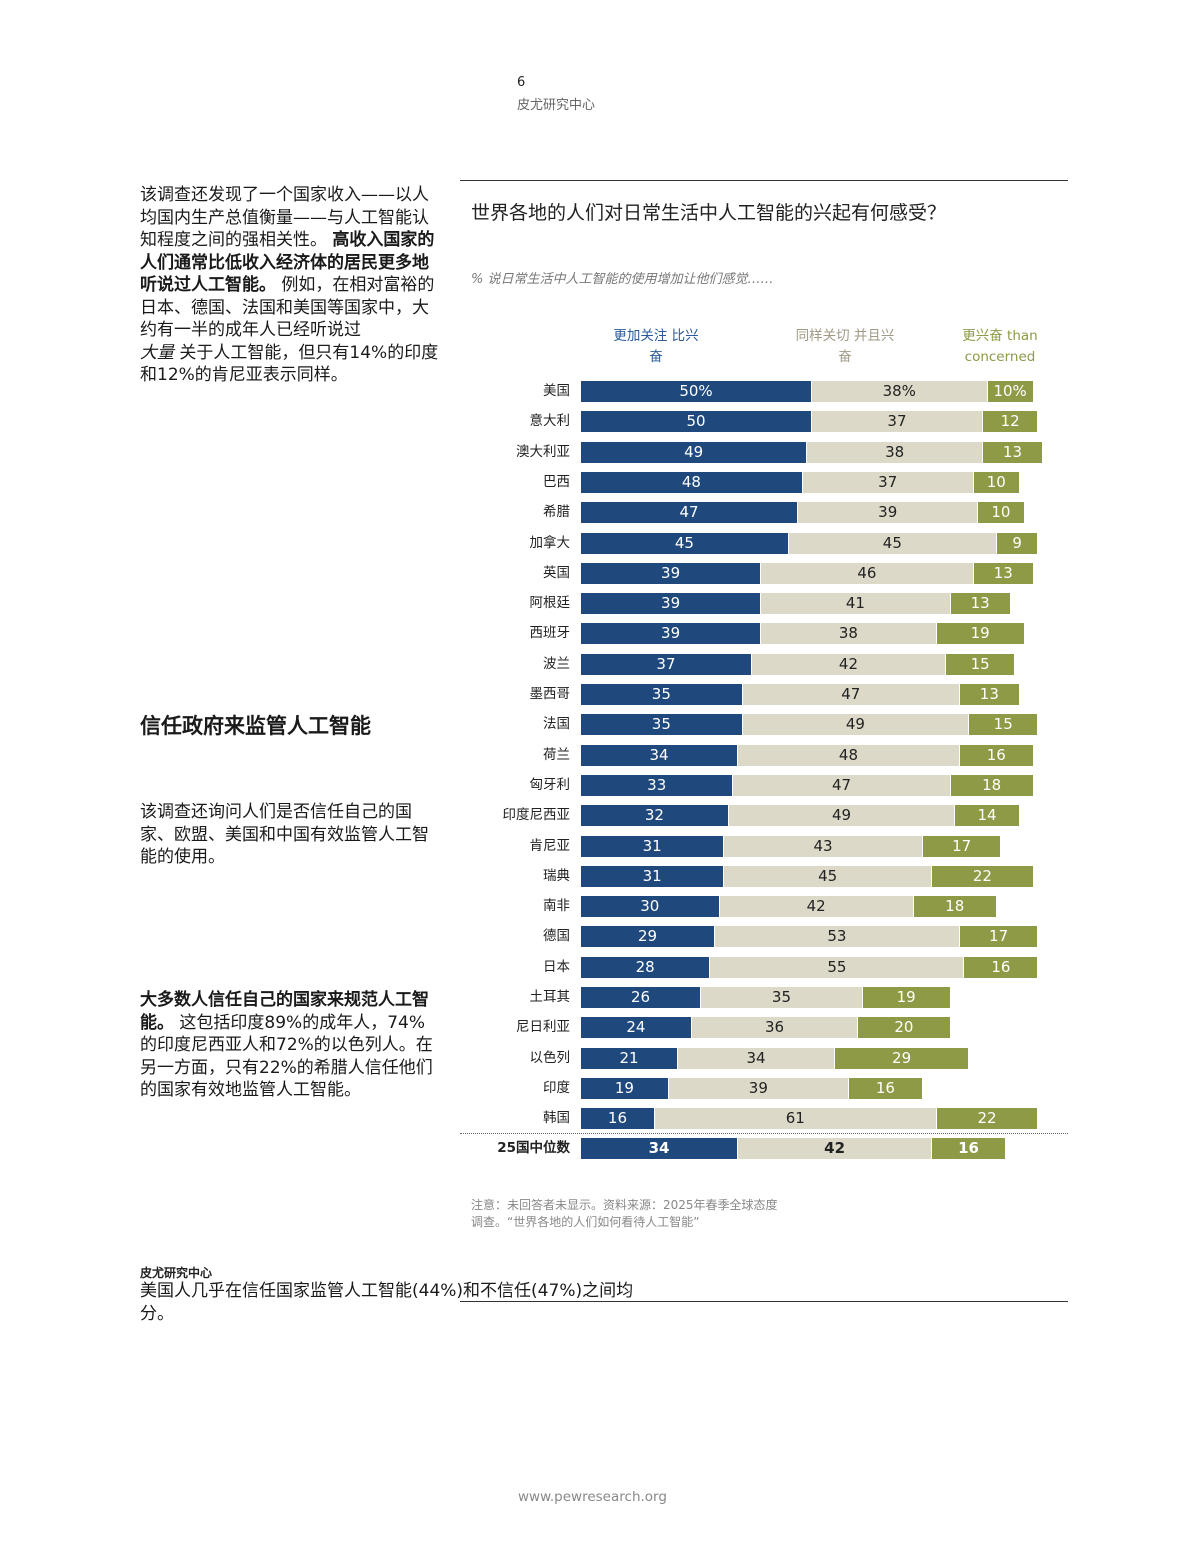  Describe the element at coordinates (543, 451) in the screenshot. I see `row-label: 澳大利亚` at that location.